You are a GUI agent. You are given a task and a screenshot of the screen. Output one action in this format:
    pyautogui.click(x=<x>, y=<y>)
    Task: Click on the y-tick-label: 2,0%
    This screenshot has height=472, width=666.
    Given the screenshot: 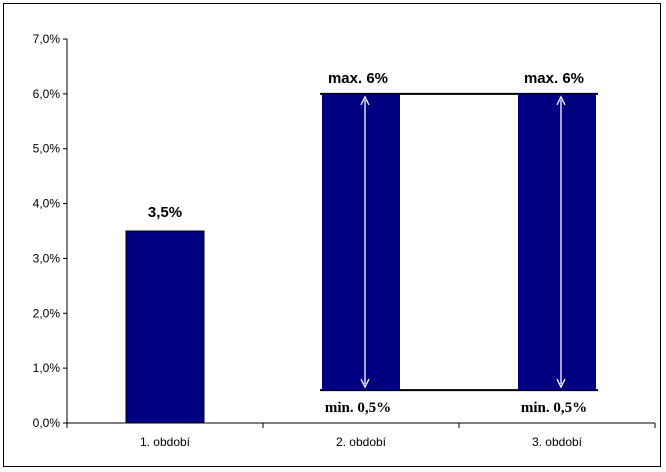 What is the action you would take?
    pyautogui.click(x=47, y=313)
    